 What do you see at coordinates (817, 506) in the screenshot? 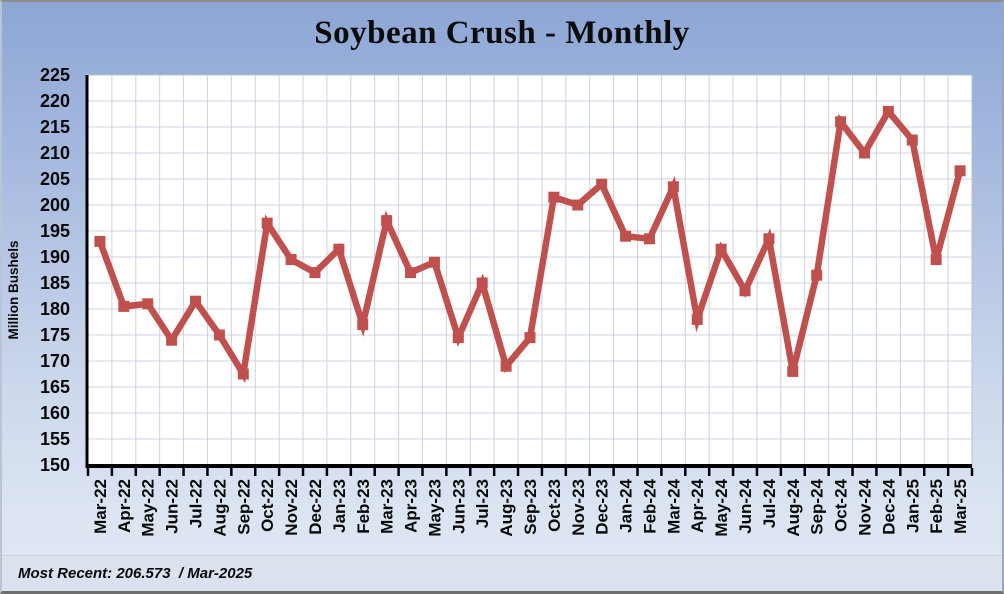
I see `x-tick-label: Sep-24` at bounding box center [817, 506].